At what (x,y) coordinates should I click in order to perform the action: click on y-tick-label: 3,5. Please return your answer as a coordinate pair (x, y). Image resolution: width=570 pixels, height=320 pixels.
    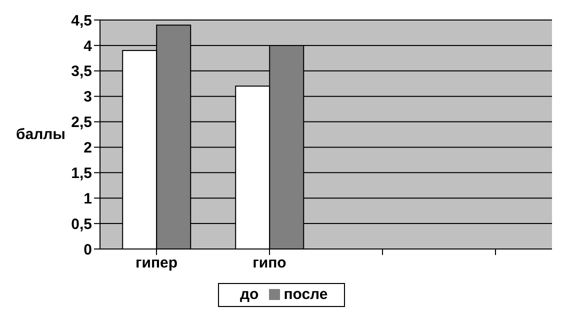
    Looking at the image, I should click on (81, 71).